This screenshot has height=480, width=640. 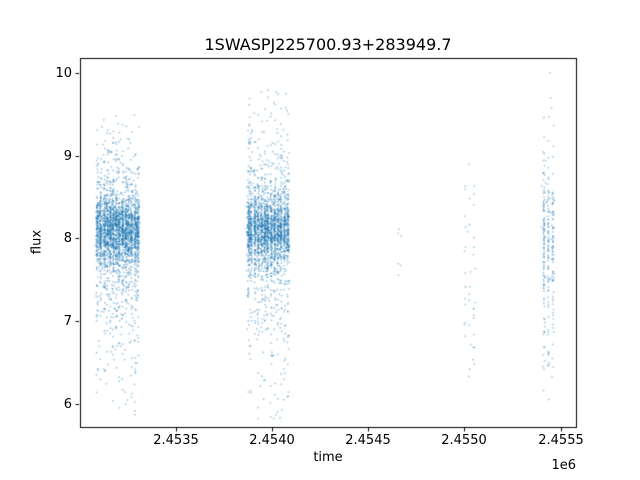 I want to click on x-tick-label: 2.4555, so click(x=561, y=440).